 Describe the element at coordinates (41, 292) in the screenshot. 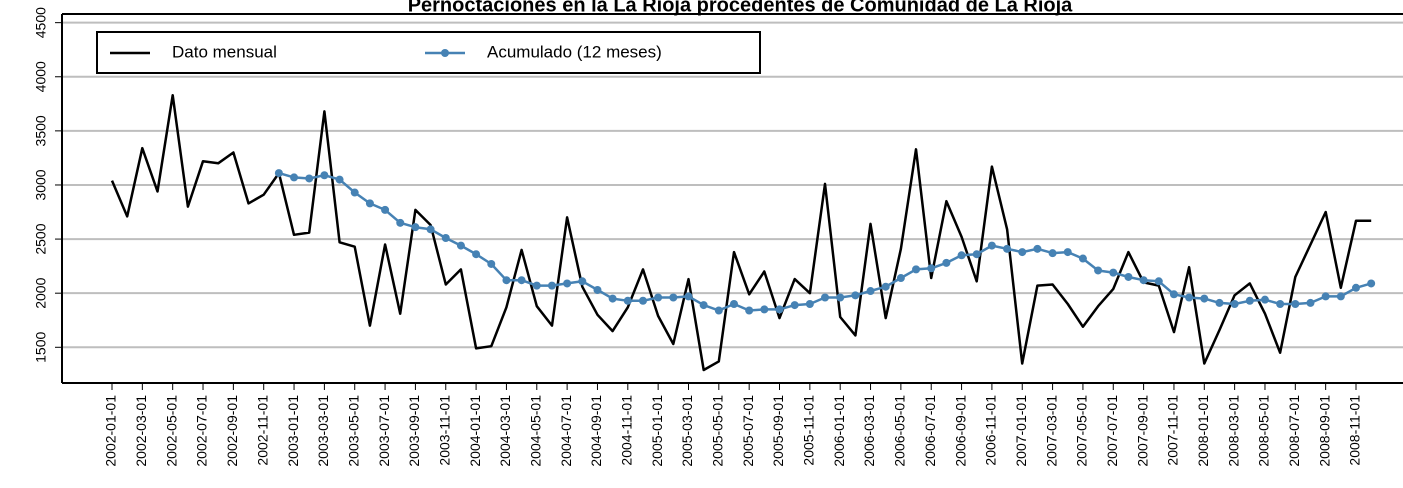

I see `y-tick-label: 2000` at that location.